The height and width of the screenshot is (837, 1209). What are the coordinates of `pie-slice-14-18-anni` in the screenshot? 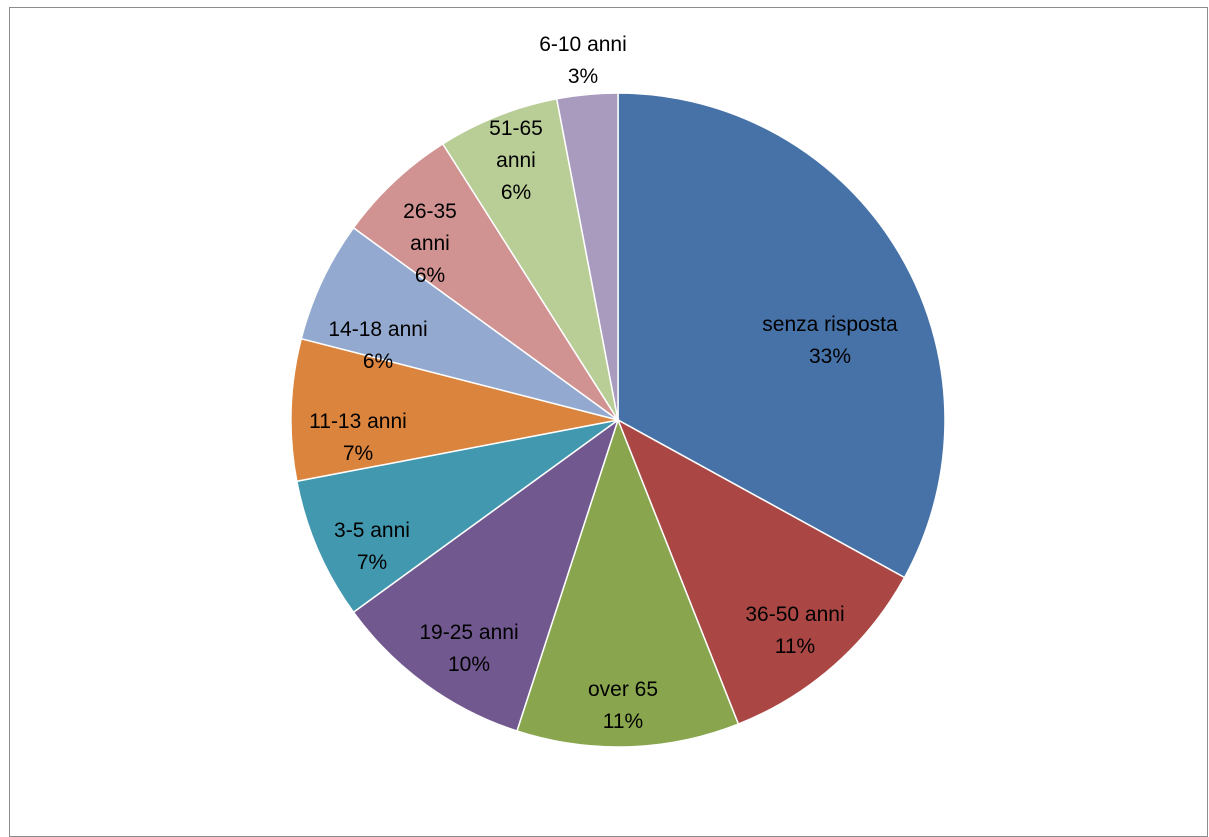 It's located at (459, 323).